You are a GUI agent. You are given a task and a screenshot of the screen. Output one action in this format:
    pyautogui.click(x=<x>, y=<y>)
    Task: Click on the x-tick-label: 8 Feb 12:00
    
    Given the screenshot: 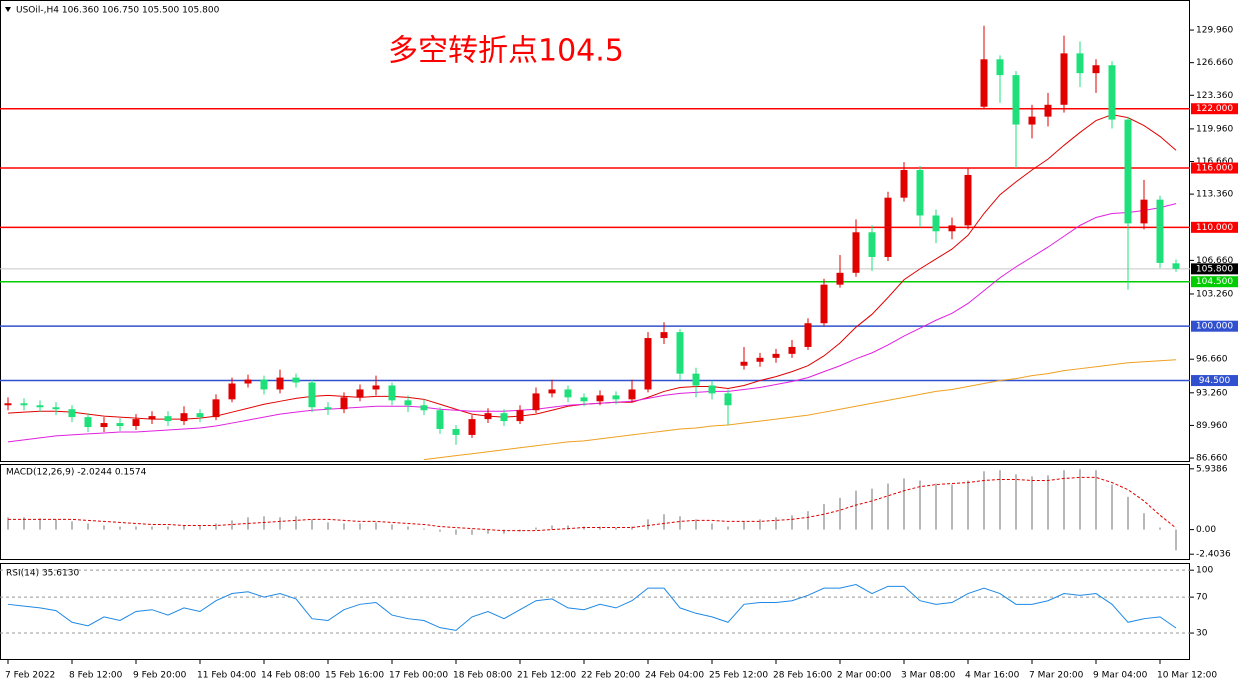 What is the action you would take?
    pyautogui.click(x=96, y=676)
    